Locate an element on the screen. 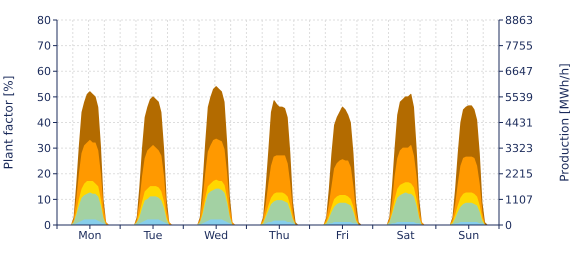  y-tick-label: 30 is located at coordinates (44, 149).